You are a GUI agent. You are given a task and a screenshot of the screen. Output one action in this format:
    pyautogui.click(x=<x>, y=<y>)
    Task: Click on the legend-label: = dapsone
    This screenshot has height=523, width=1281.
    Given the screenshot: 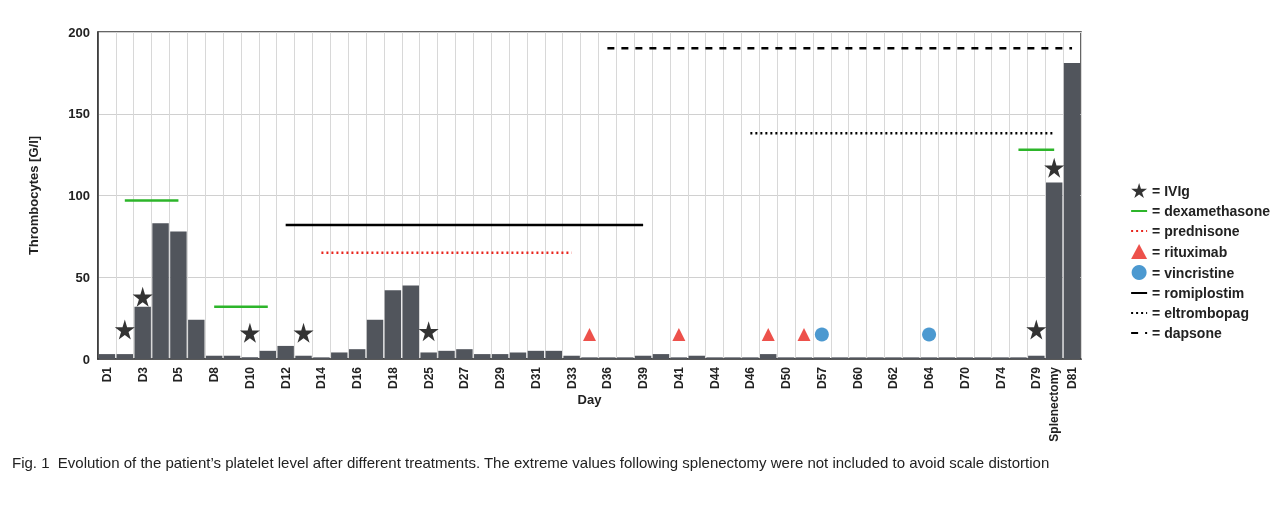 What is the action you would take?
    pyautogui.click(x=1187, y=333)
    